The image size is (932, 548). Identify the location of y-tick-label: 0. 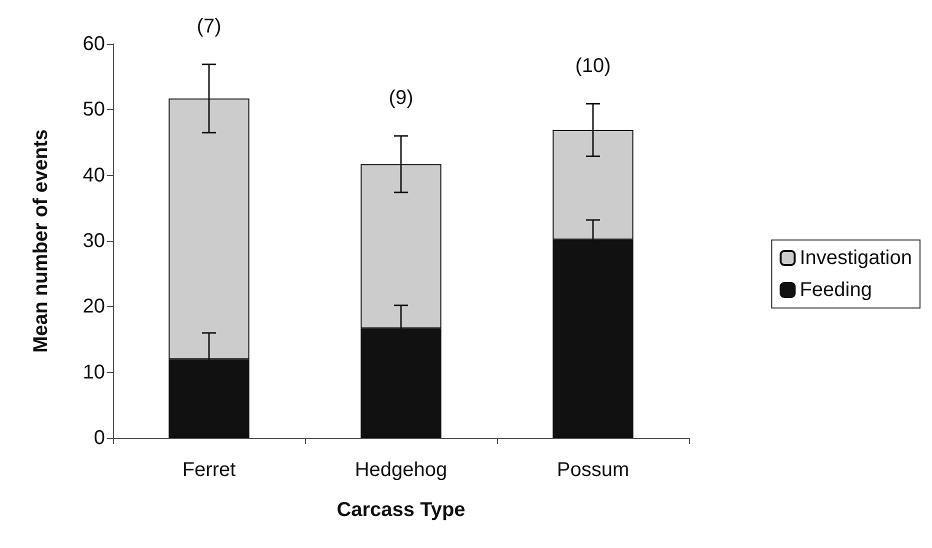
(99, 438).